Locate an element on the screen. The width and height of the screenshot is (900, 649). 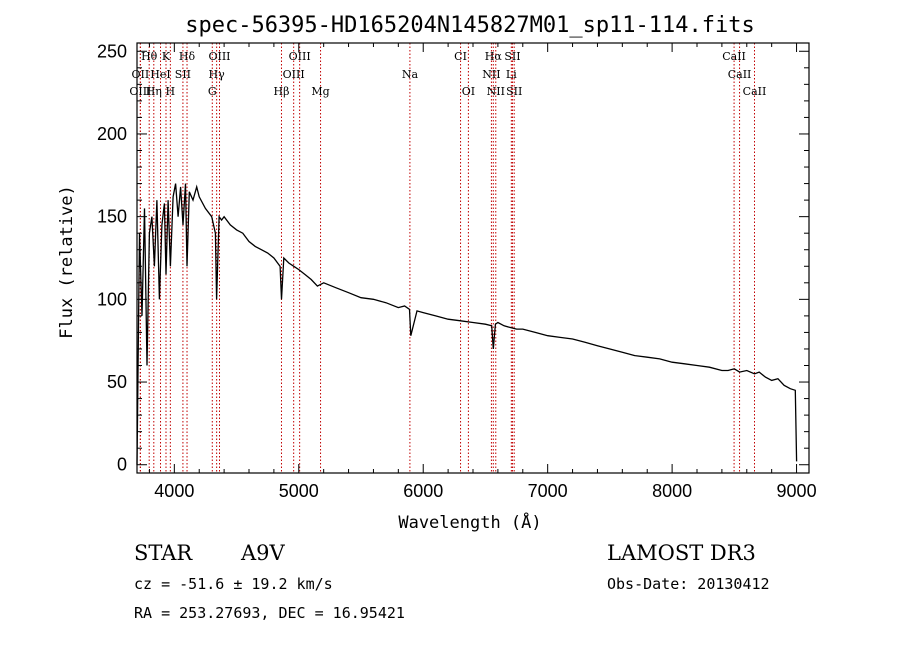
object-class: STAR is located at coordinates (163, 553).